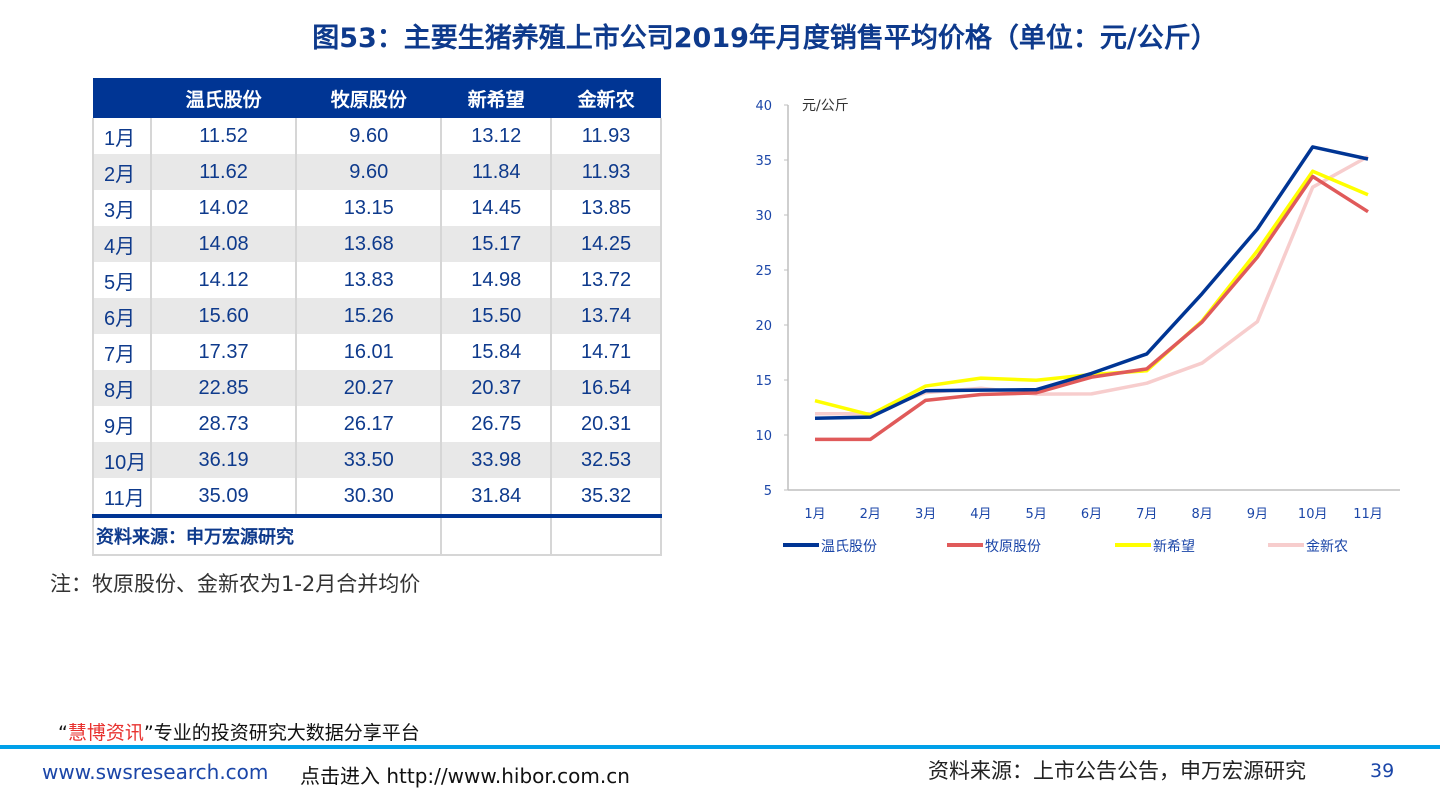 This screenshot has height=800, width=1440. Describe the element at coordinates (369, 460) in the screenshot. I see `price-cell: 33.50` at that location.